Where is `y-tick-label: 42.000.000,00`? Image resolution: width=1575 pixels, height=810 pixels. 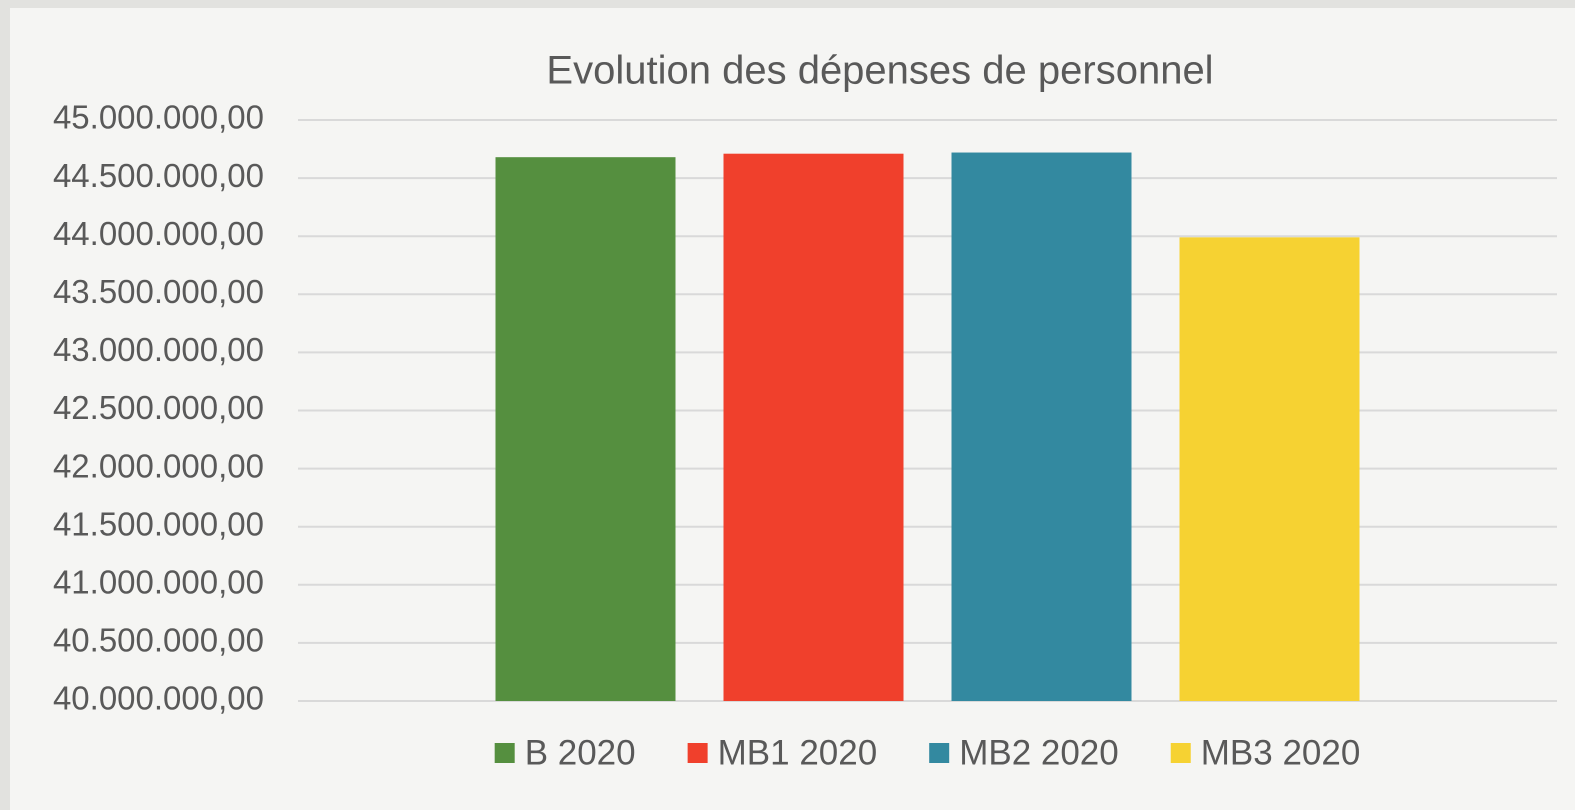 y-tick-label: 42.000.000,00 is located at coordinates (158, 465).